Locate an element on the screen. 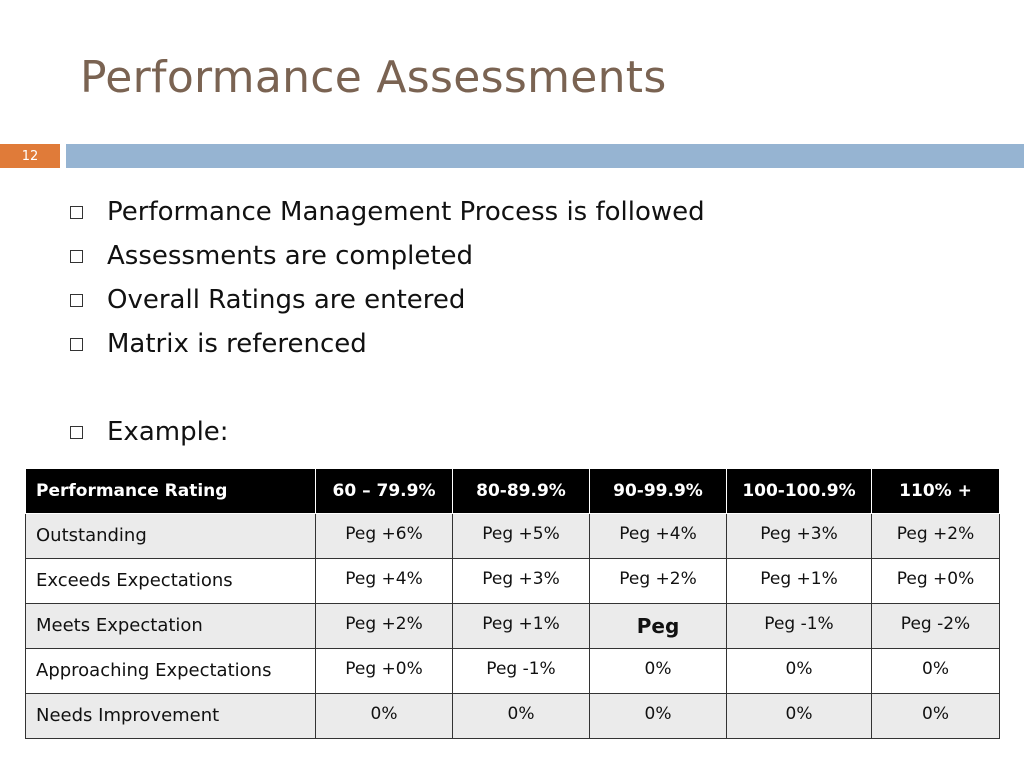  rating-cell: Needs Improvement is located at coordinates (170, 716).